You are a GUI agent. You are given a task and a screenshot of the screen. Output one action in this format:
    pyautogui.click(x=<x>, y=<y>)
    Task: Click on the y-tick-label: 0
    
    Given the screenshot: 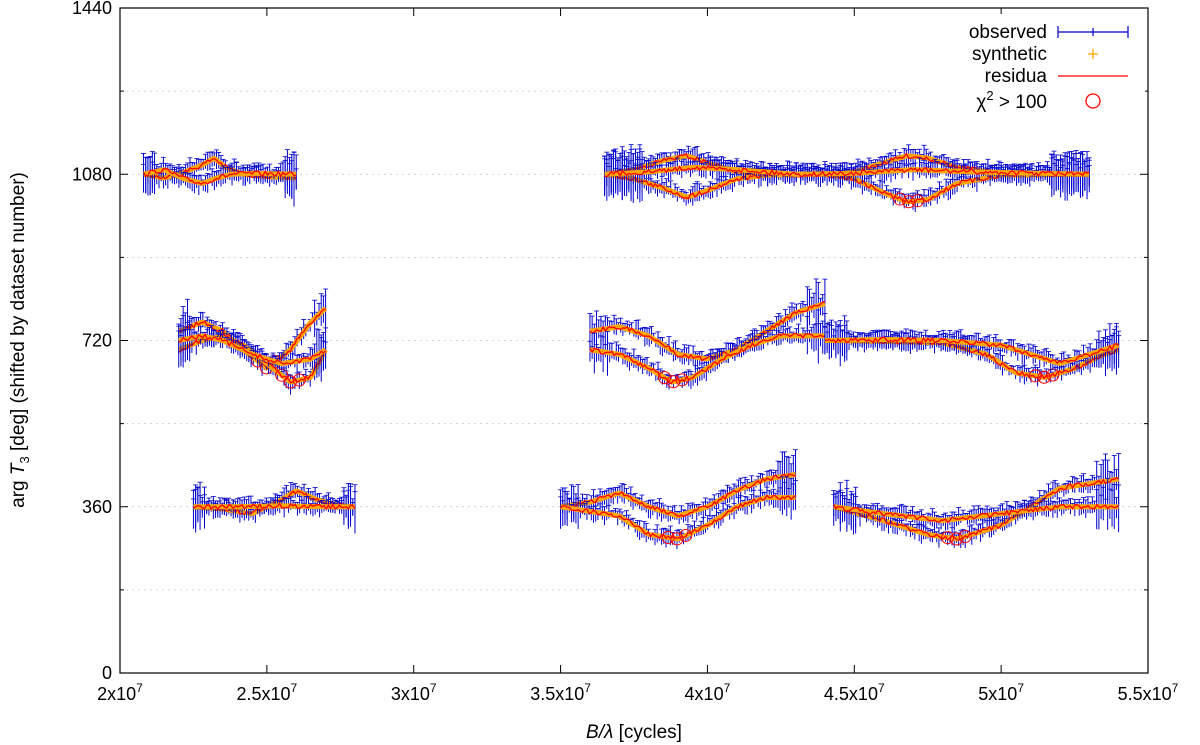 What is the action you would take?
    pyautogui.click(x=107, y=673)
    